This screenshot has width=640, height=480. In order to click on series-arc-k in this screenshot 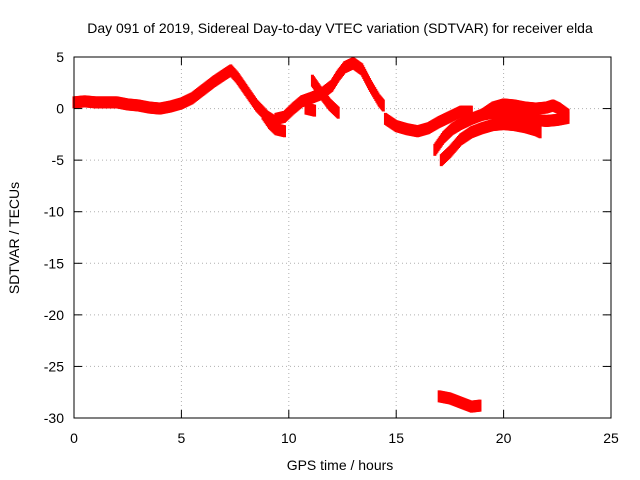, I will do `click(459, 401)`.